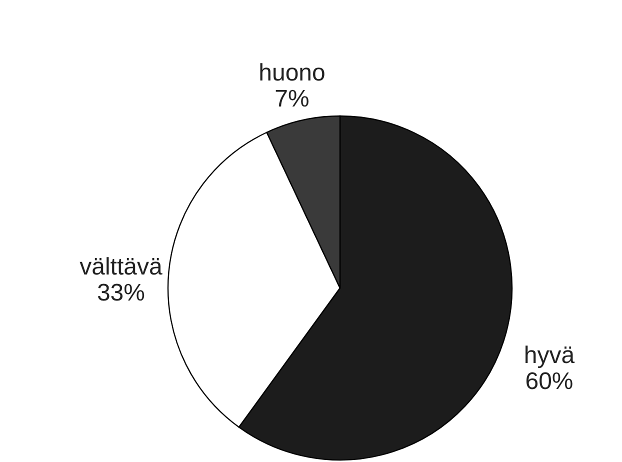 The width and height of the screenshot is (622, 462). What do you see at coordinates (292, 98) in the screenshot?
I see `data-label: 7%` at bounding box center [292, 98].